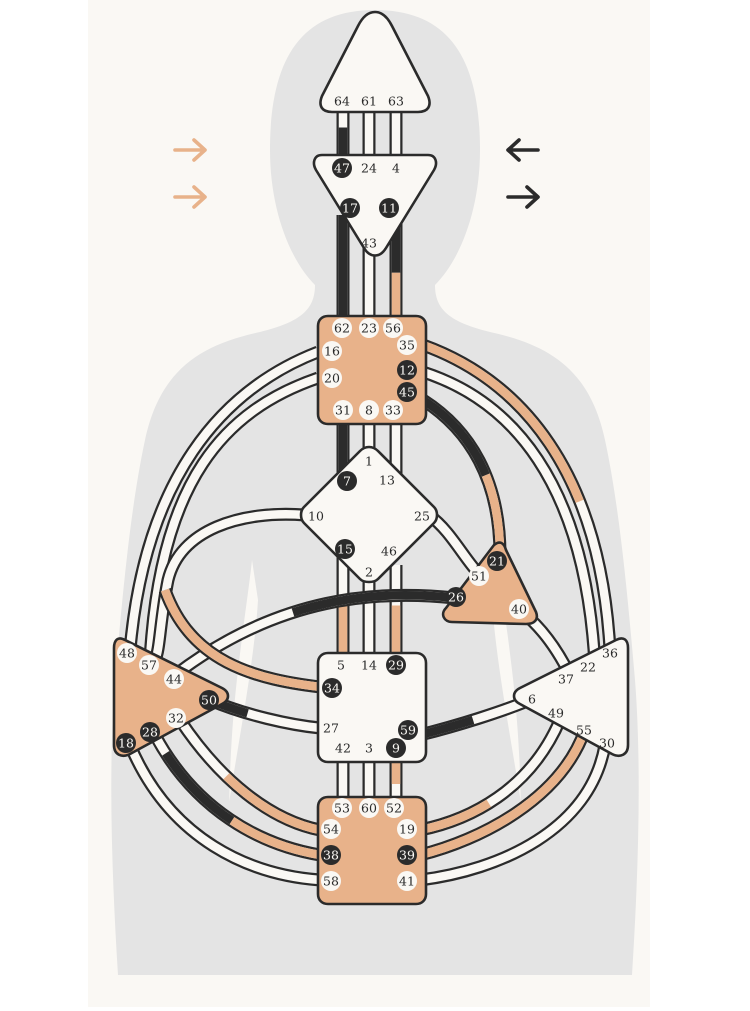  Describe the element at coordinates (407, 370) in the screenshot. I see `gate-label: 12` at that location.